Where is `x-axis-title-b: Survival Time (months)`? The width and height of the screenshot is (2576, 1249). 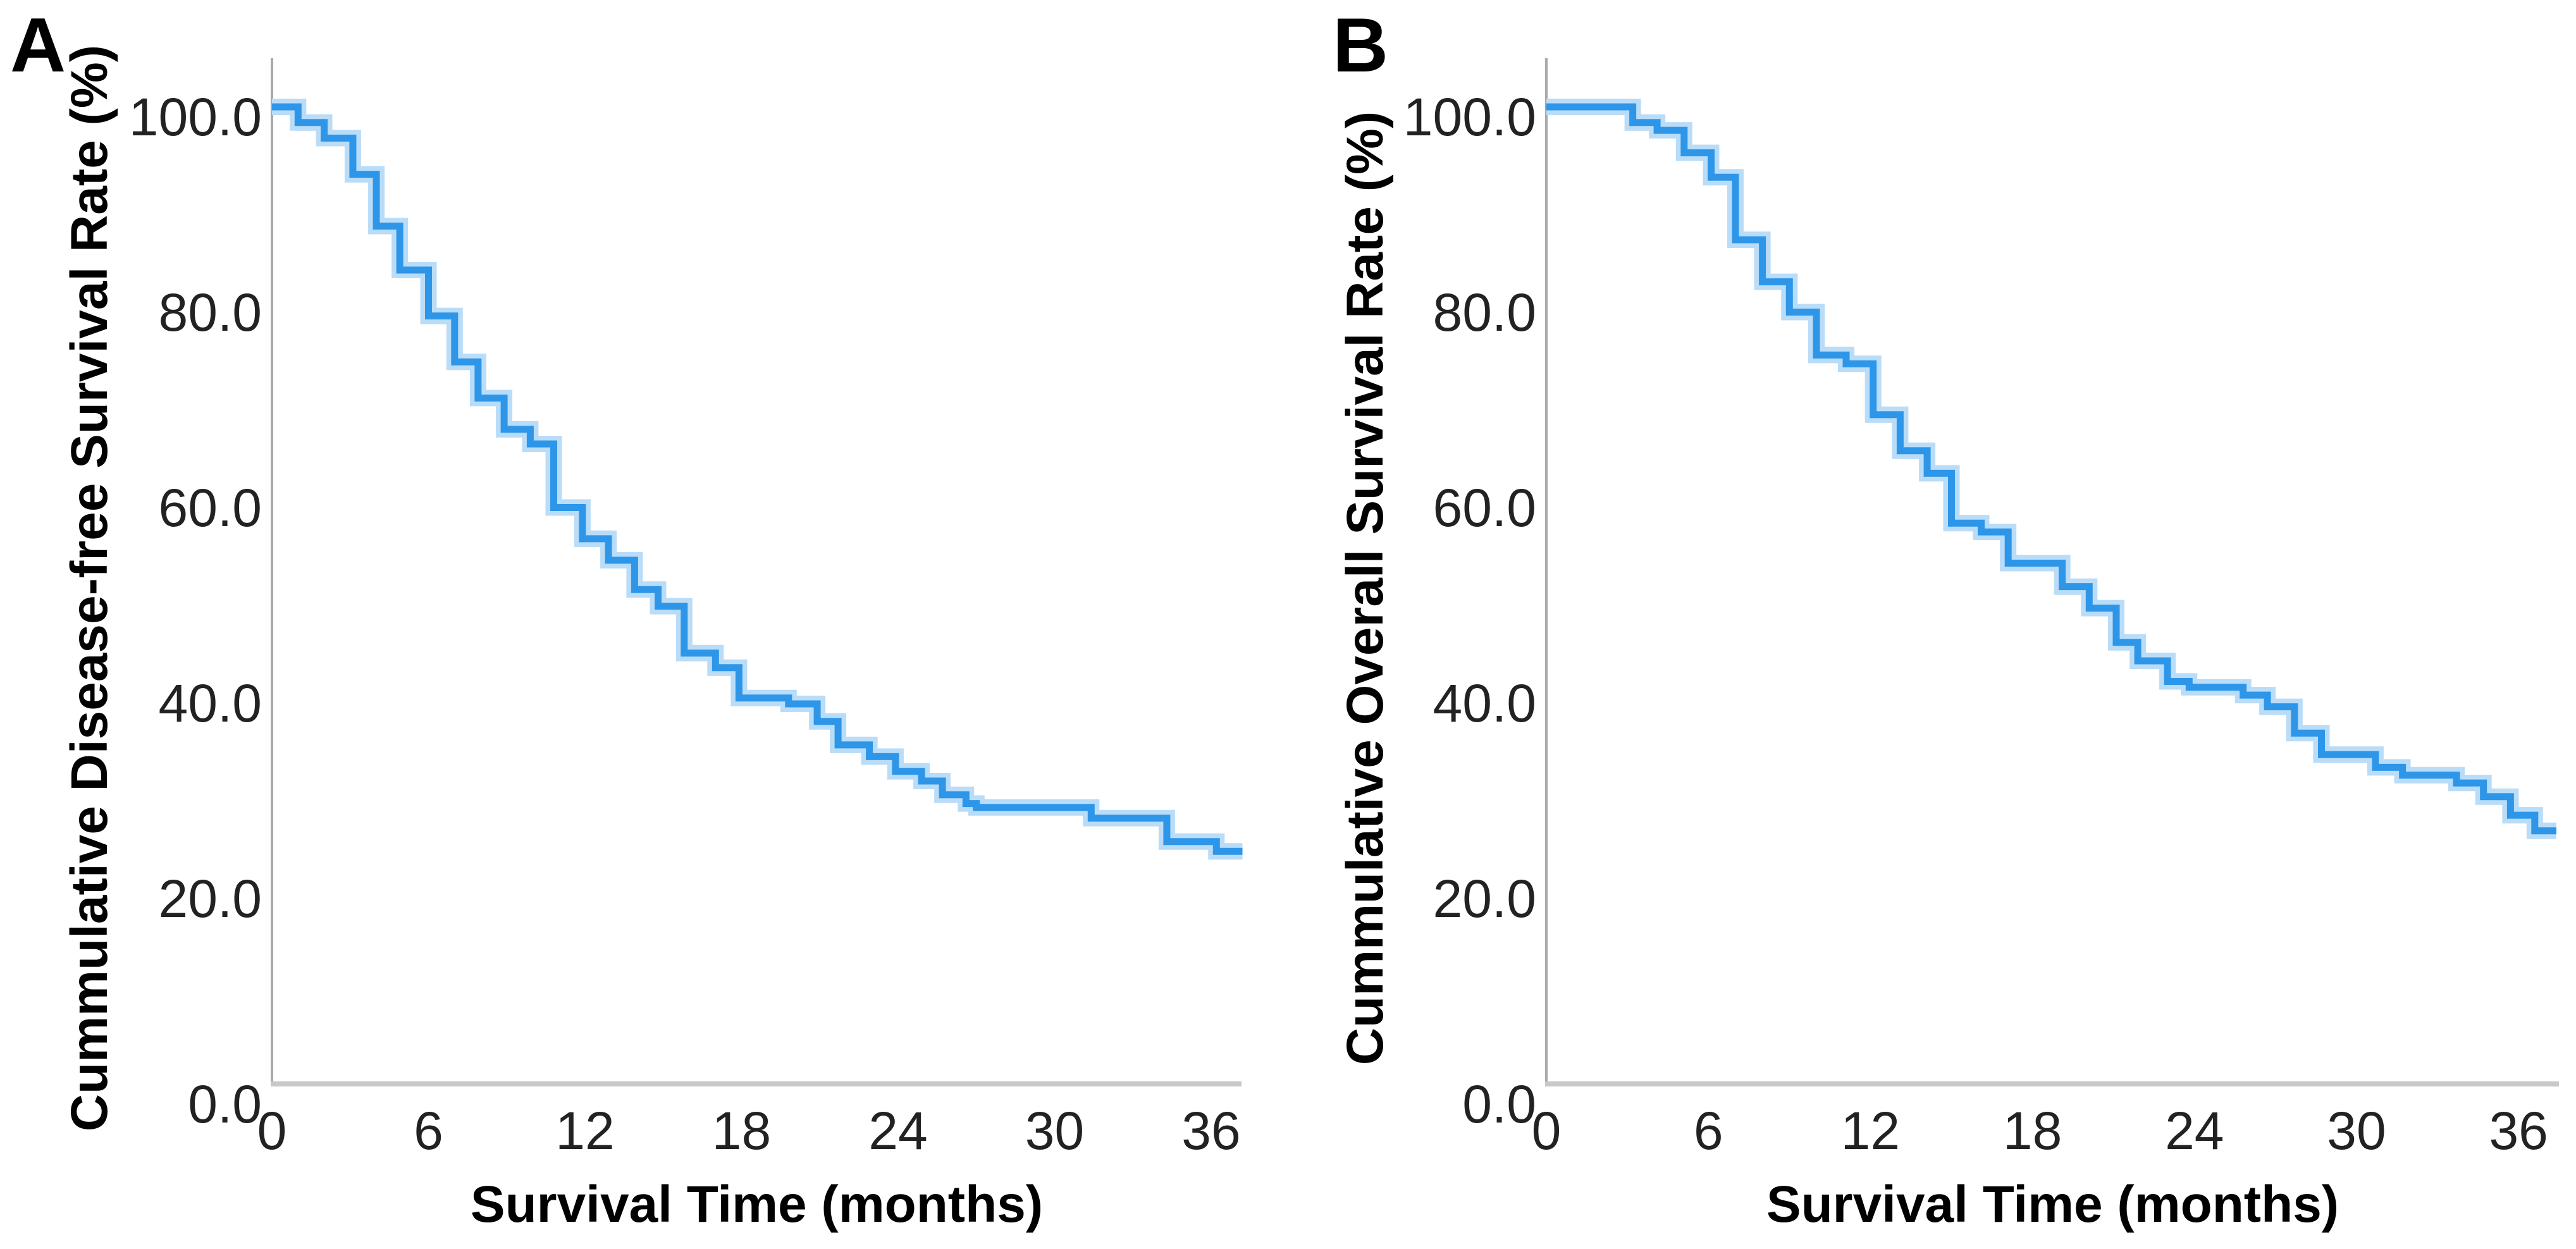 x-axis-title-b: Survival Time (months) is located at coordinates (2052, 1204).